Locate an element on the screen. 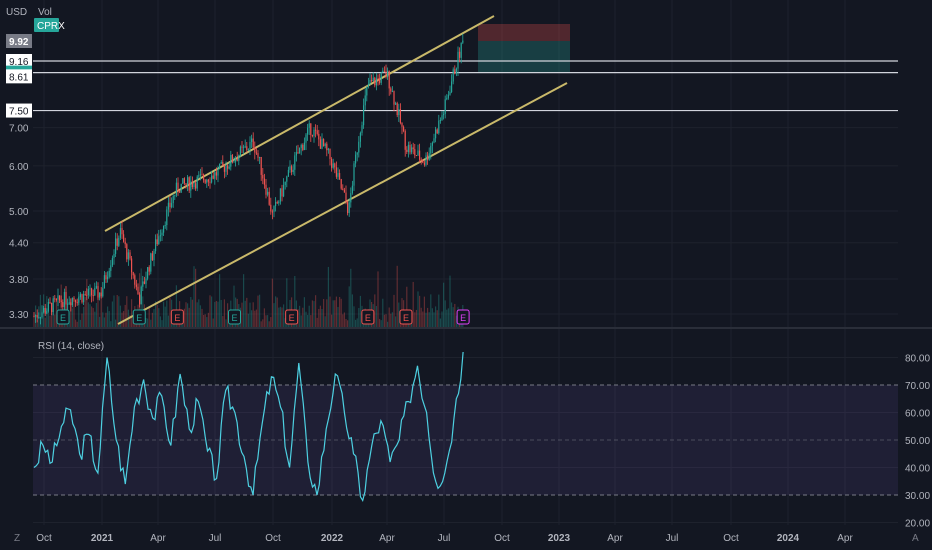 The width and height of the screenshot is (932, 550). ticker-badge is located at coordinates (46, 25).